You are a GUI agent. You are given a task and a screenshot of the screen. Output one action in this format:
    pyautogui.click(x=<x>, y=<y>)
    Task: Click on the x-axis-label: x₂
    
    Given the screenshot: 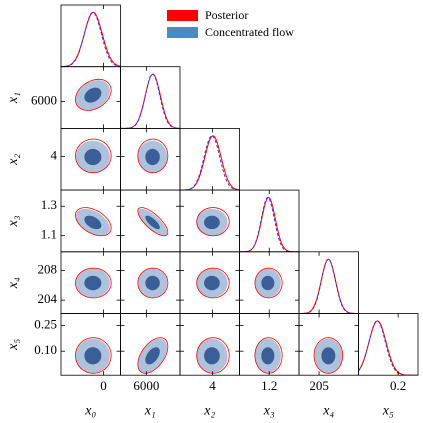 What is the action you would take?
    pyautogui.click(x=209, y=410)
    